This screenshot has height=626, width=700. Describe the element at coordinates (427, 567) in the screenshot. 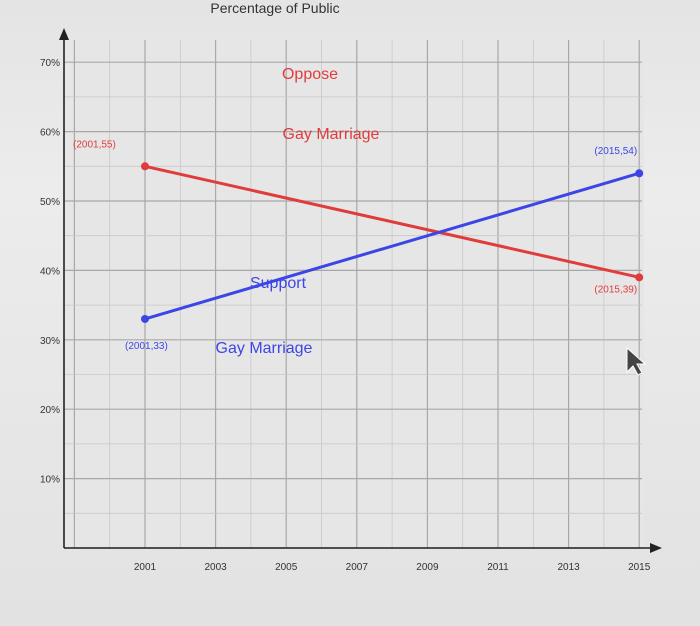

I see `x-tick-label: 2009` at that location.